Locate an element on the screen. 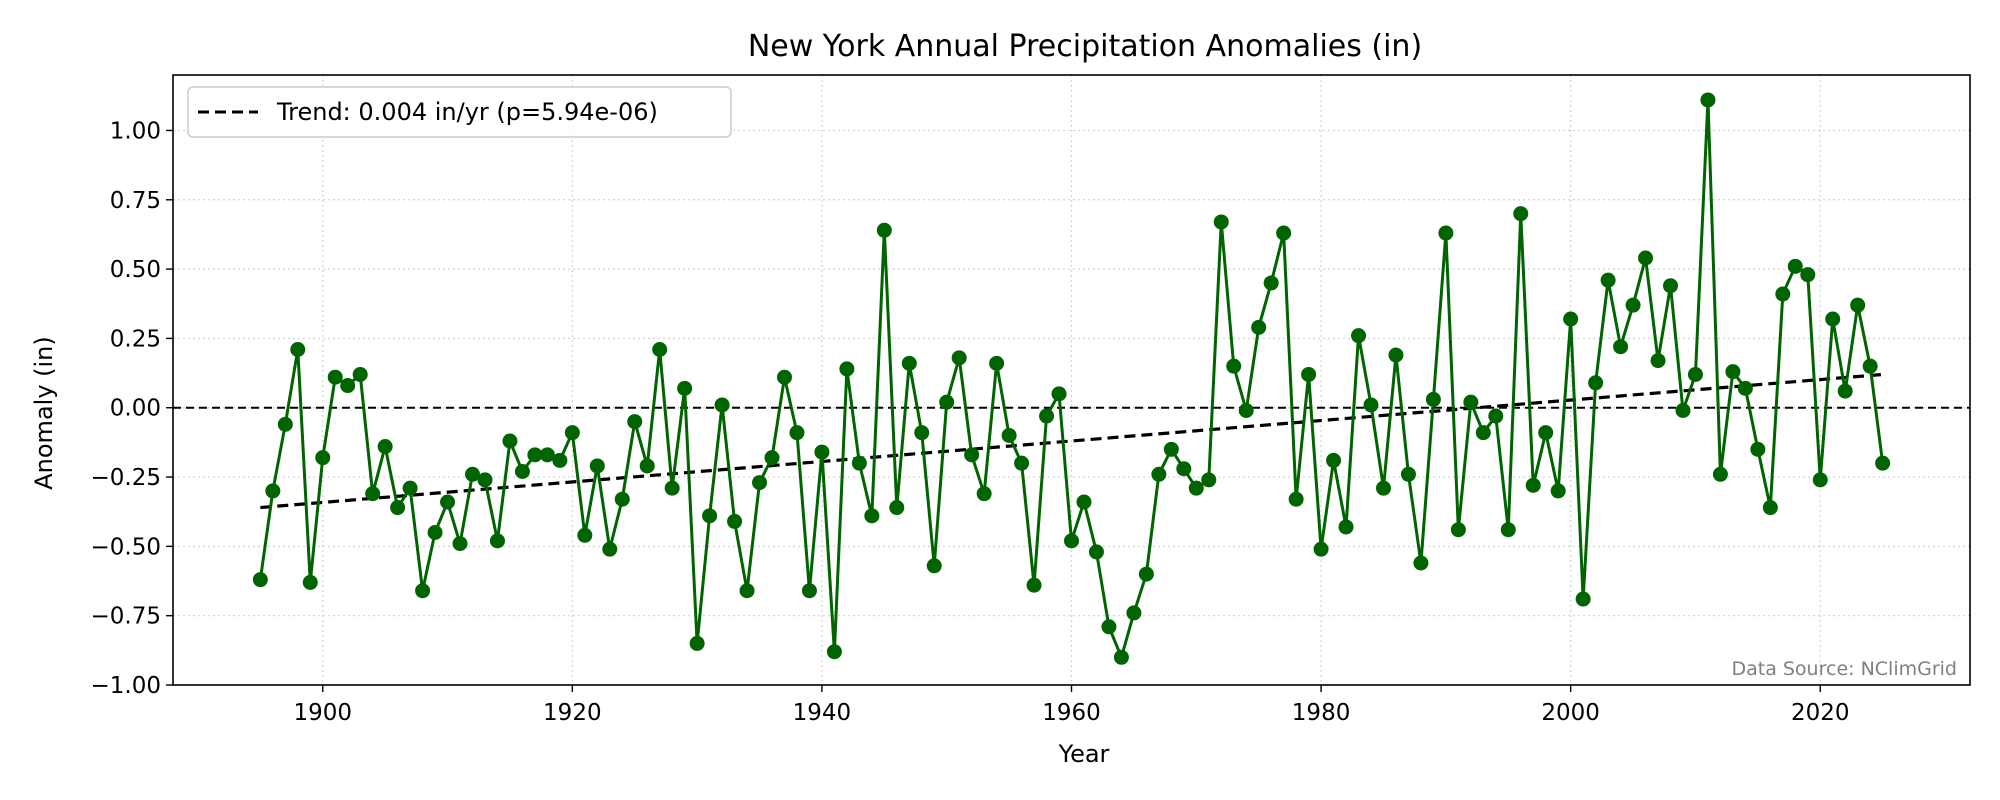 The image size is (2000, 800). y-tick-label: 0.00 is located at coordinates (135, 409).